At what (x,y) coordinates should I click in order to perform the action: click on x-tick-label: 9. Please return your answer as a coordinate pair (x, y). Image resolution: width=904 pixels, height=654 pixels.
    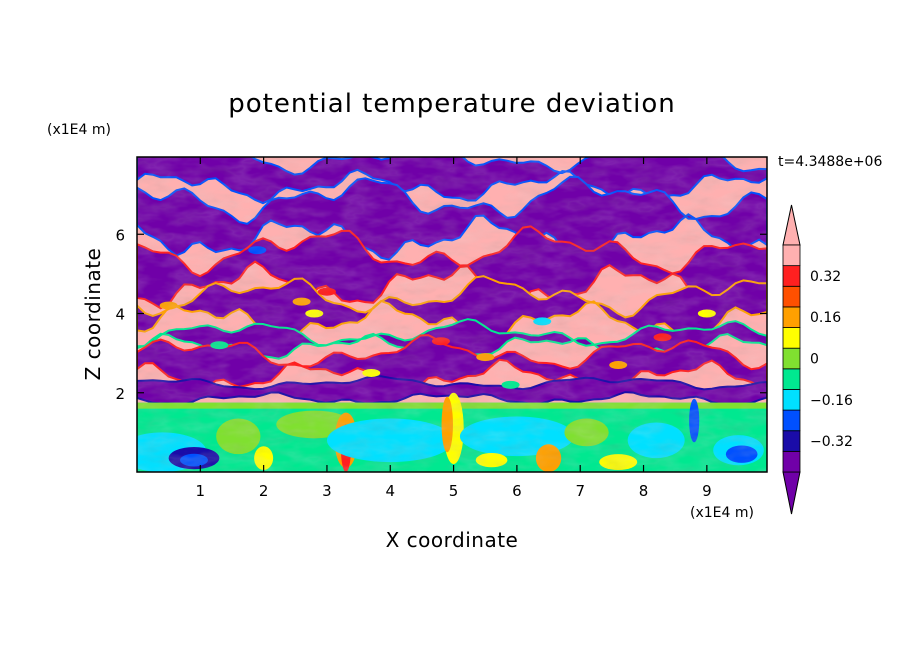
    Looking at the image, I should click on (707, 491).